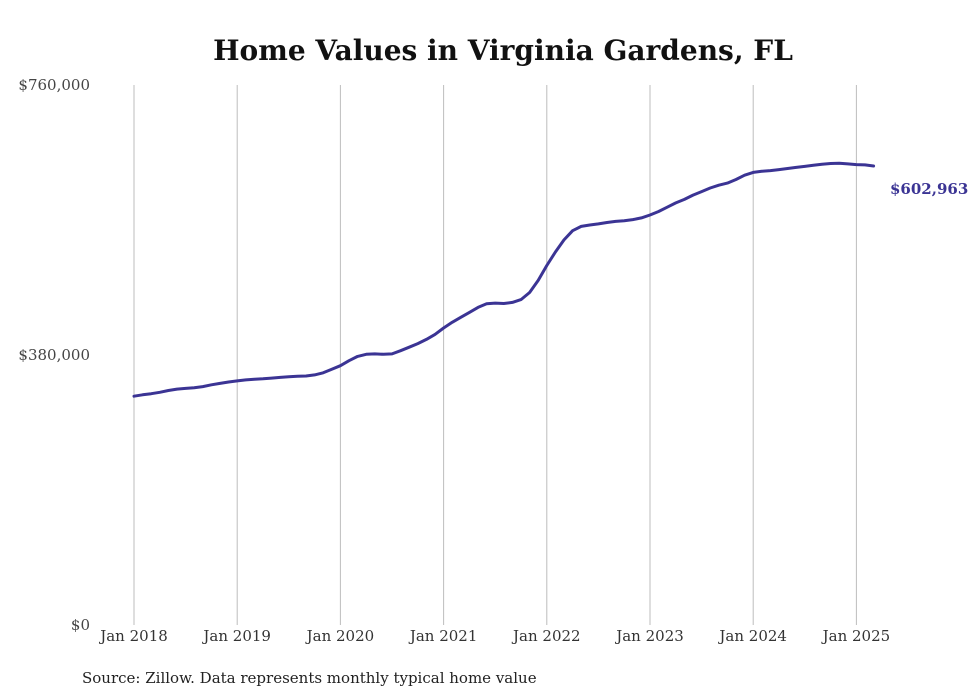 This screenshot has width=980, height=699. What do you see at coordinates (752, 636) in the screenshot?
I see `x-tick-label: Jan 2024` at bounding box center [752, 636].